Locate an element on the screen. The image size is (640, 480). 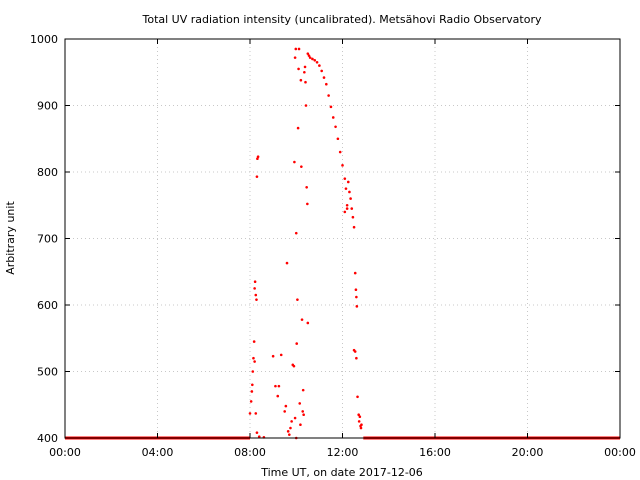
data-points is located at coordinates (305, 243).